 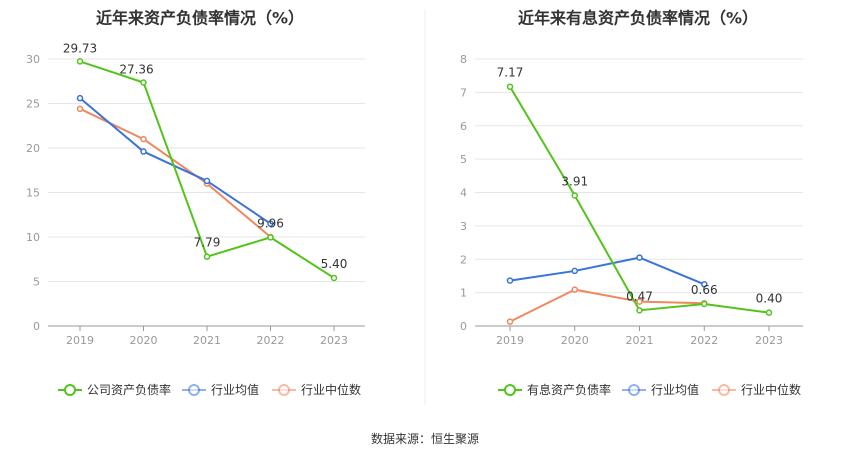 I want to click on y-tick-label: 1, so click(x=463, y=293).